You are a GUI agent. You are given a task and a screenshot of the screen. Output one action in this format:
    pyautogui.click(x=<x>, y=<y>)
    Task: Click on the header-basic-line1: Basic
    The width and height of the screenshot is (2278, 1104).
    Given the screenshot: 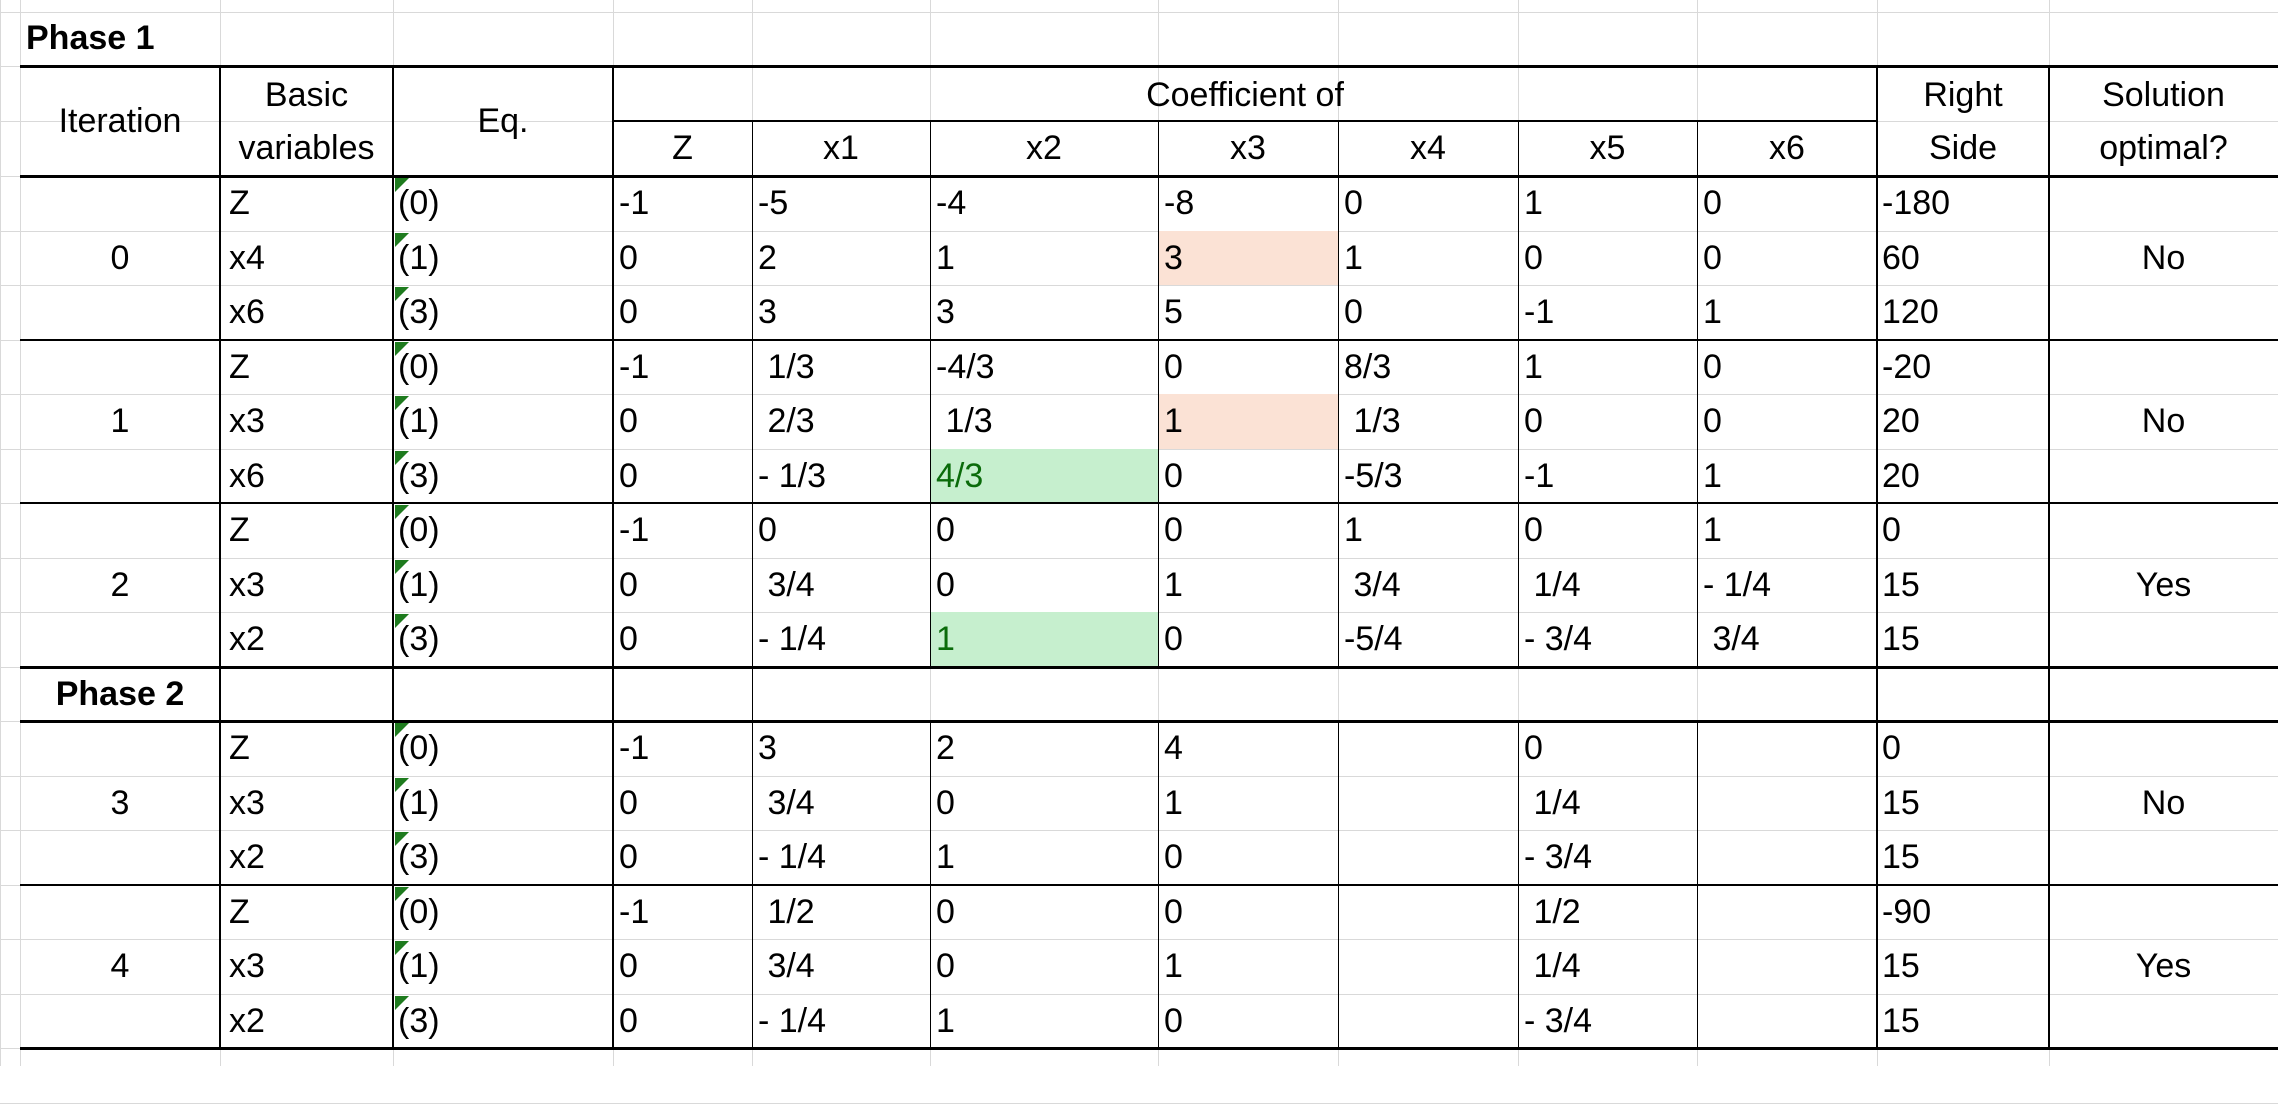 What is the action you would take?
    pyautogui.click(x=306, y=95)
    